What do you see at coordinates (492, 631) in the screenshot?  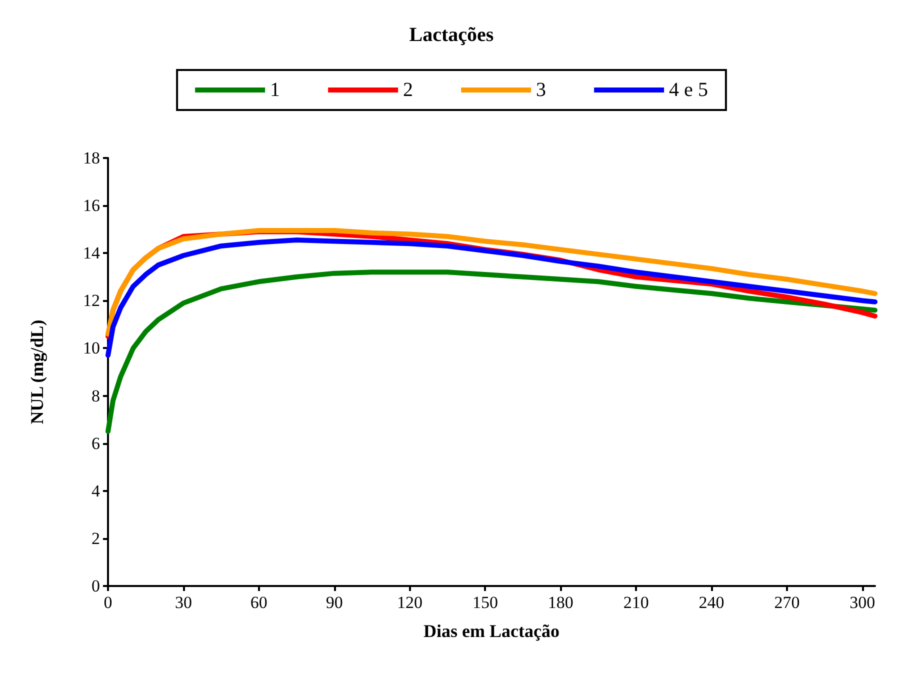 I see `x-axis-title: Dias em Lactação` at bounding box center [492, 631].